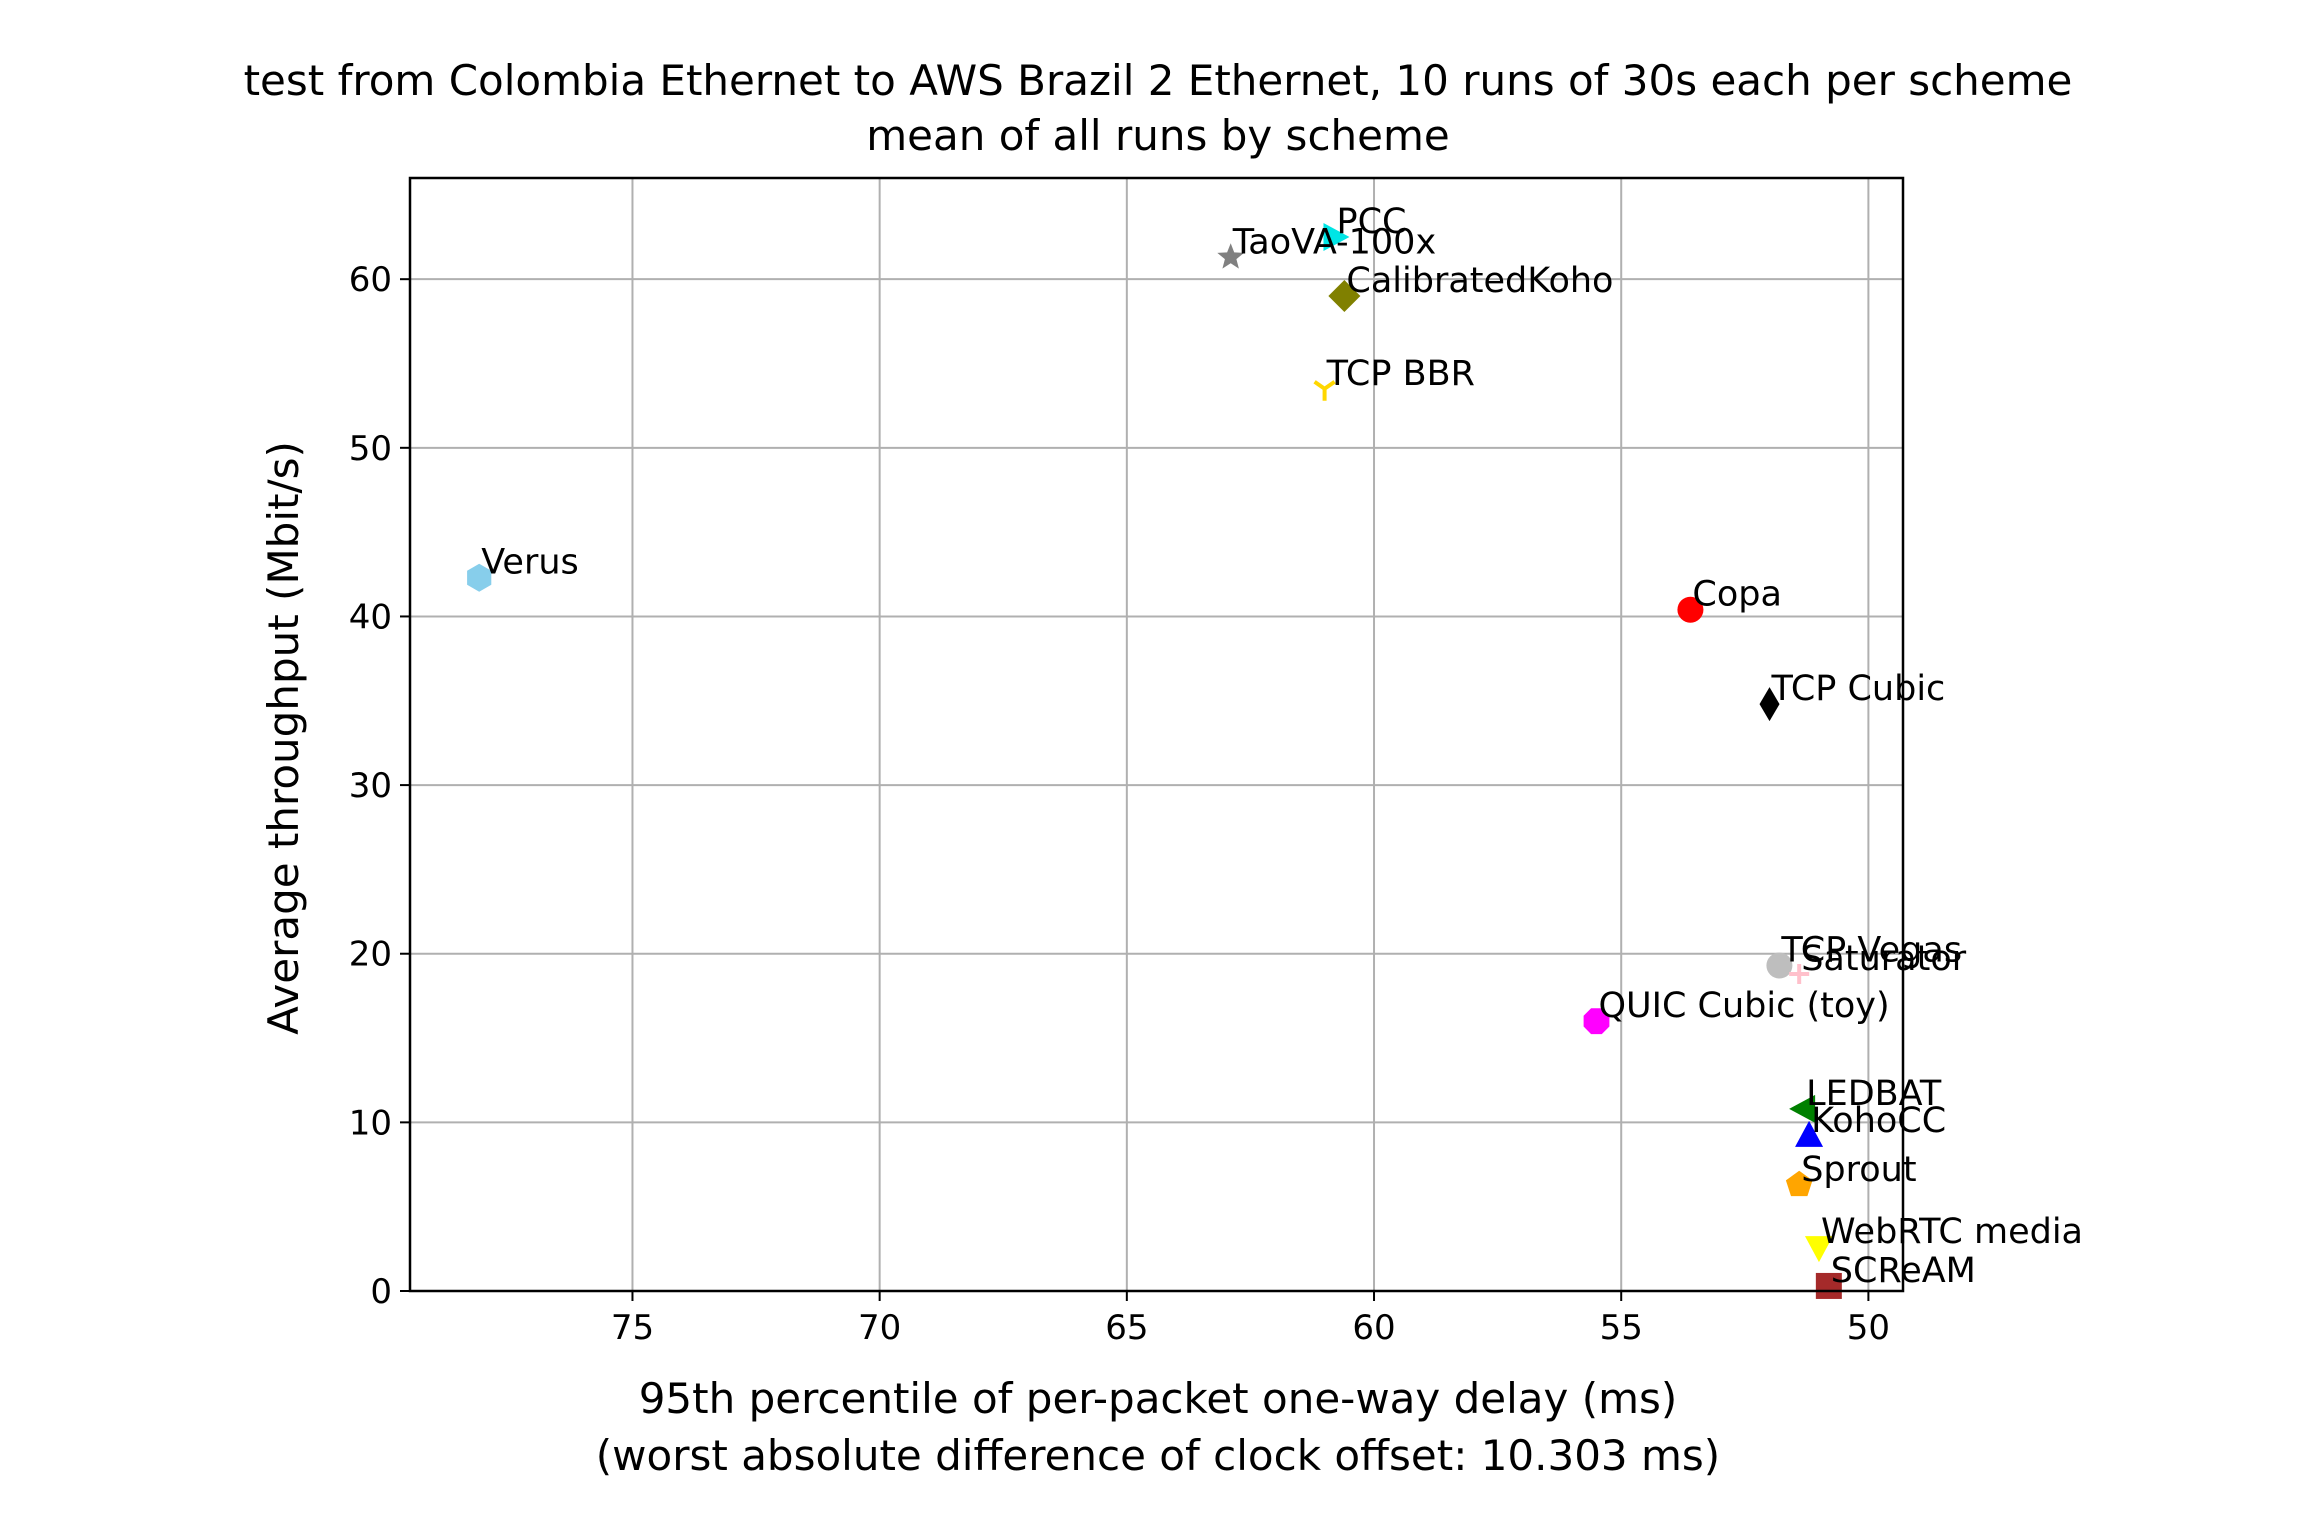 The height and width of the screenshot is (1538, 2303). What do you see at coordinates (1858, 1170) in the screenshot?
I see `point-label-sprout: Sprout` at bounding box center [1858, 1170].